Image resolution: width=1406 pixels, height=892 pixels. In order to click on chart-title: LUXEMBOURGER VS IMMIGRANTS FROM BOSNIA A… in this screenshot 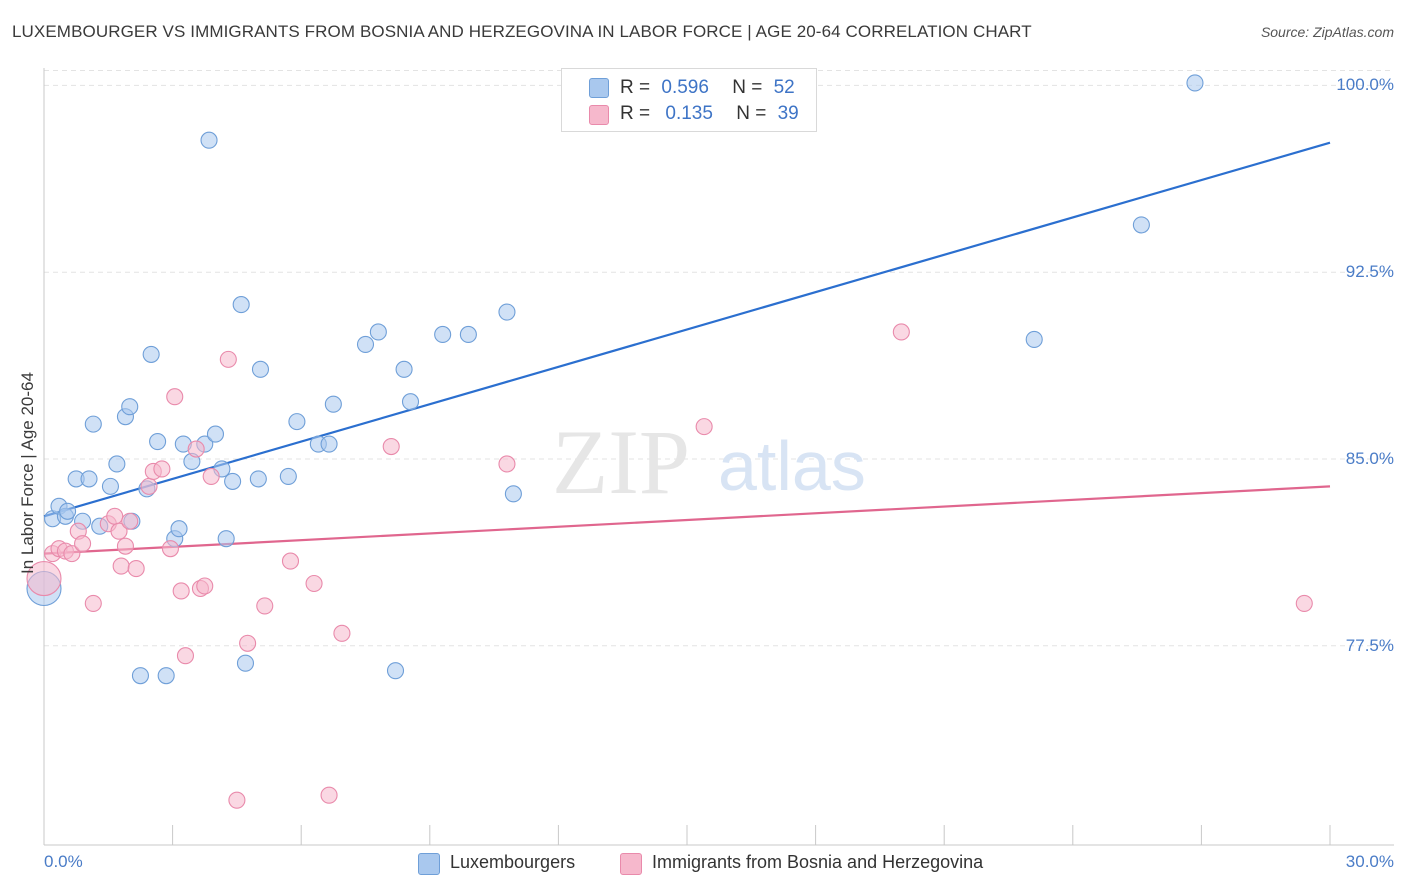, I will do `click(522, 31)`.